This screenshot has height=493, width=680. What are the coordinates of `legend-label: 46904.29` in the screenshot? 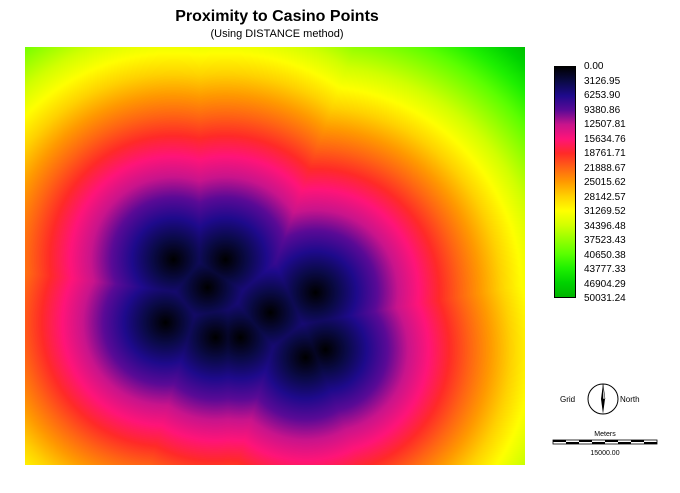 It's located at (605, 284).